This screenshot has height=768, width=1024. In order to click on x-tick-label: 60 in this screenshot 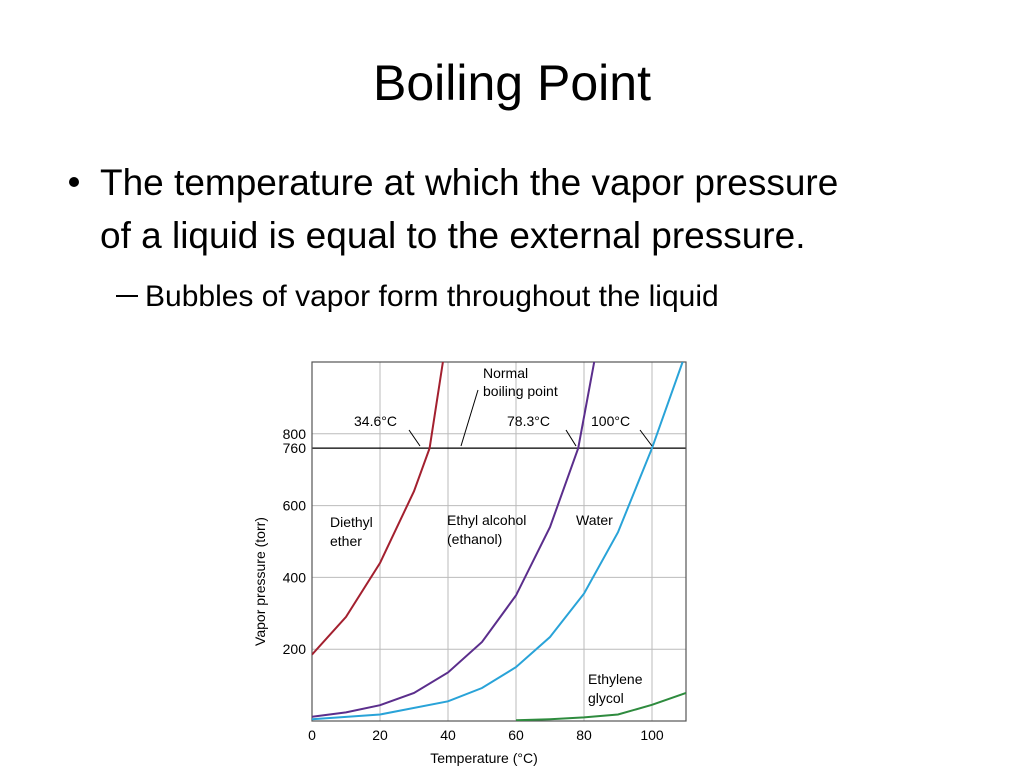, I will do `click(516, 735)`.